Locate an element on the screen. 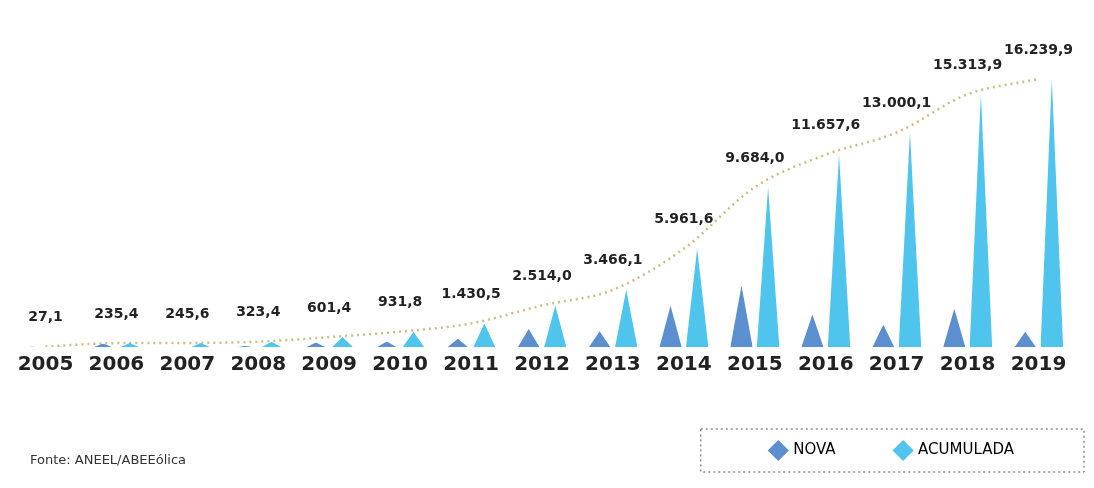 Image resolution: width=1094 pixels, height=488 pixels. data-label: 1.430,5 is located at coordinates (471, 293).